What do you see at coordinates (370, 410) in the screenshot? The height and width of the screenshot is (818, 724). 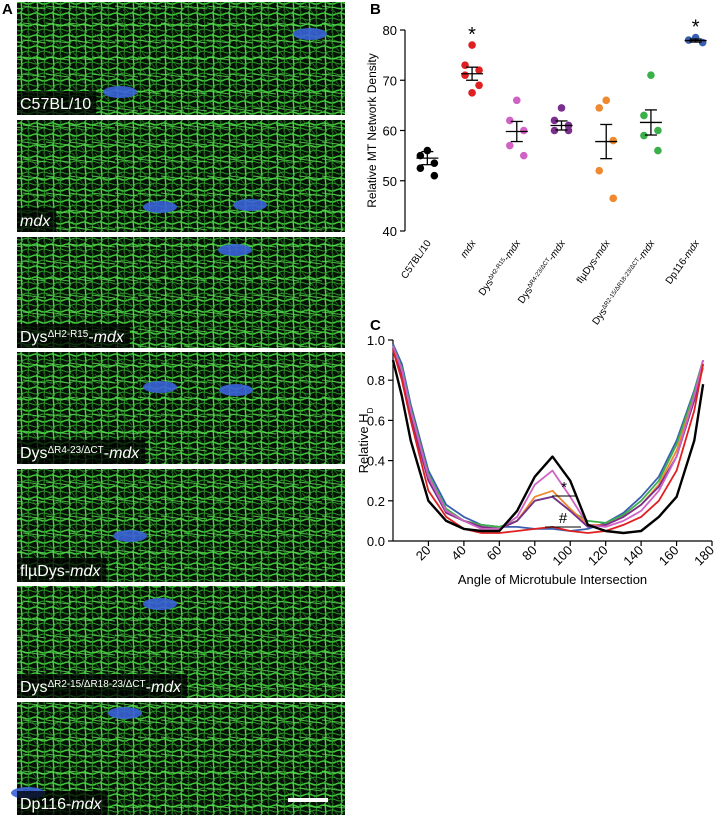 I see `text-segment: D` at bounding box center [370, 410].